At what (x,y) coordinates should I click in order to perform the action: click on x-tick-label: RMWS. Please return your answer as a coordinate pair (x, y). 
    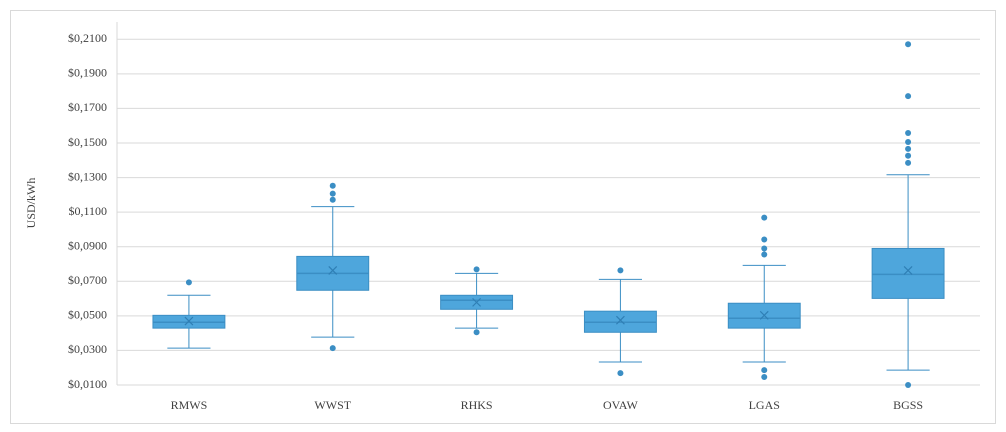
    Looking at the image, I should click on (189, 405).